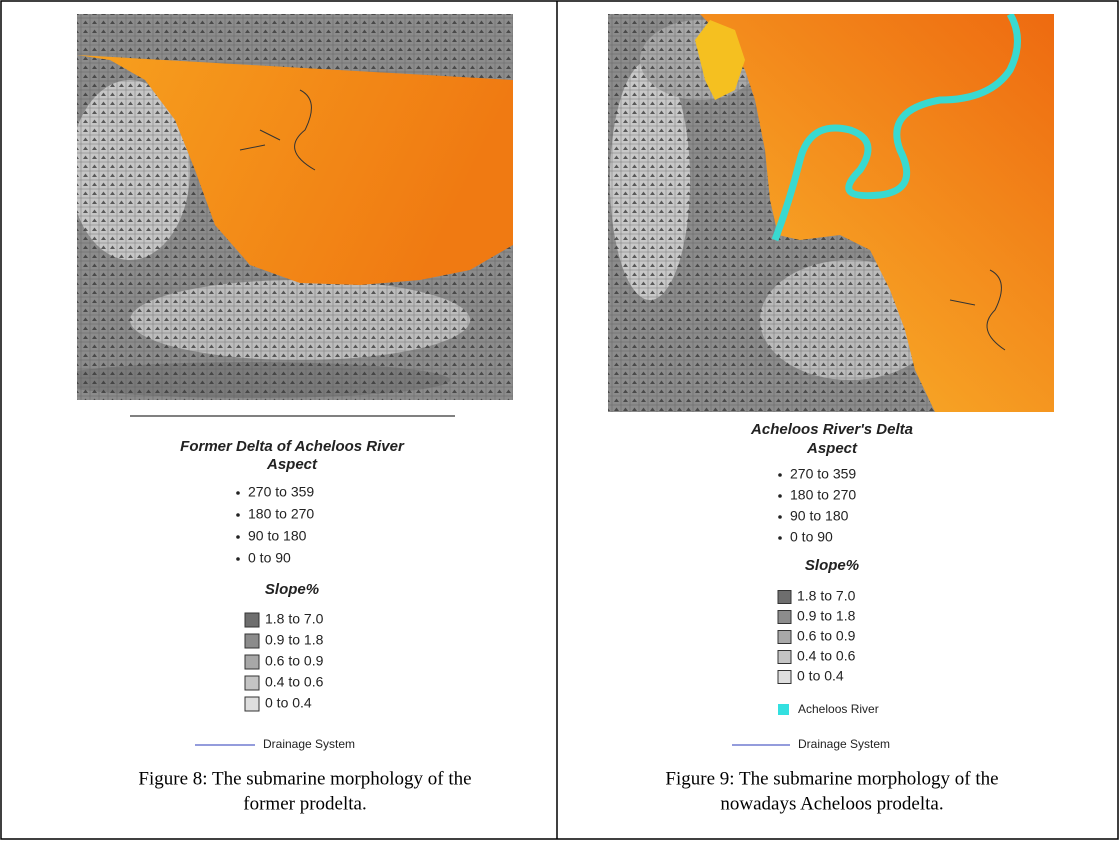 Image resolution: width=1119 pixels, height=845 pixels. Describe the element at coordinates (292, 446) in the screenshot. I see `legend-title: Former Delta of Acheloos River` at that location.